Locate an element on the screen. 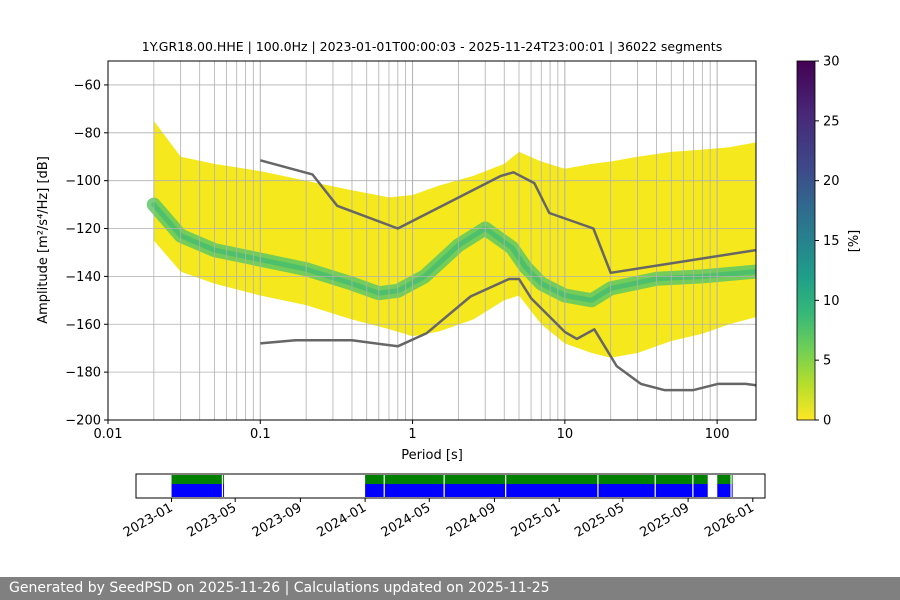 This screenshot has width=900, height=600. coverage-frame is located at coordinates (450, 486).